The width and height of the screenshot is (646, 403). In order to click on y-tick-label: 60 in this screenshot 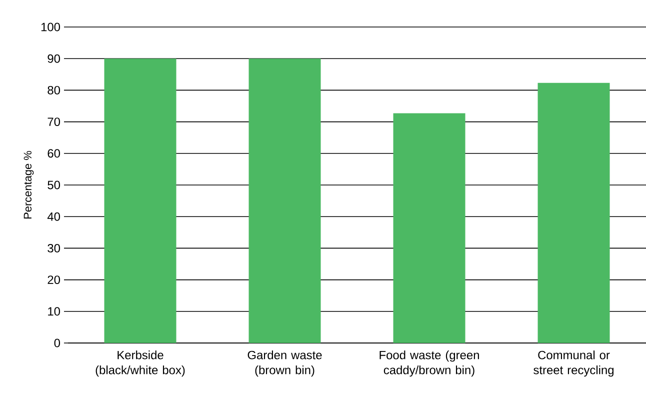, I will do `click(54, 153)`.